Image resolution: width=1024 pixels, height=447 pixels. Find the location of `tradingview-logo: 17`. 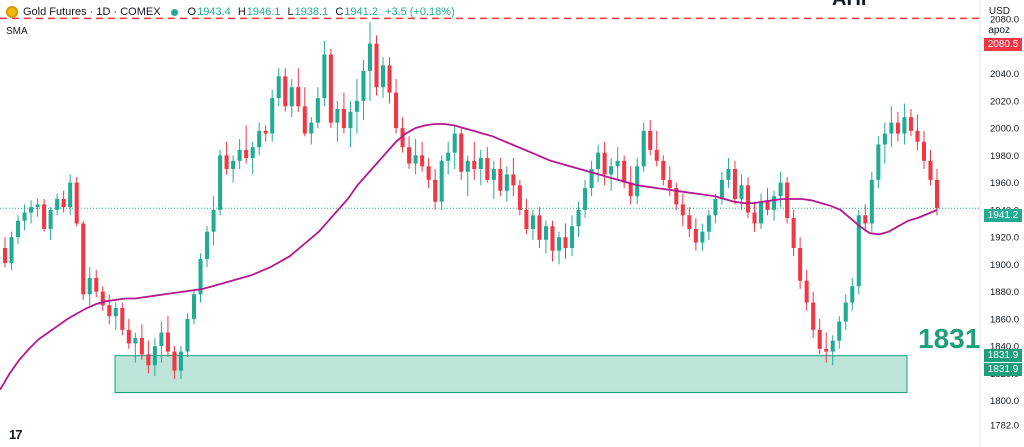

tradingview-logo: 17 is located at coordinates (16, 434).